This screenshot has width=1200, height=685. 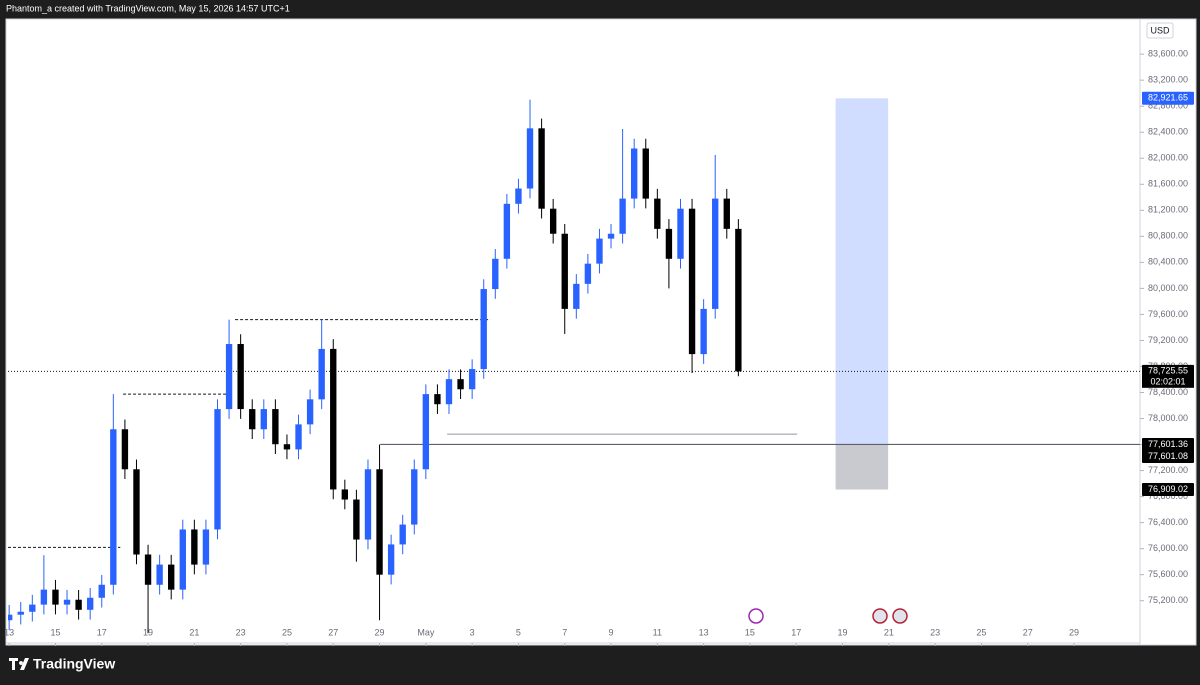 I want to click on currency-box, so click(x=1160, y=30).